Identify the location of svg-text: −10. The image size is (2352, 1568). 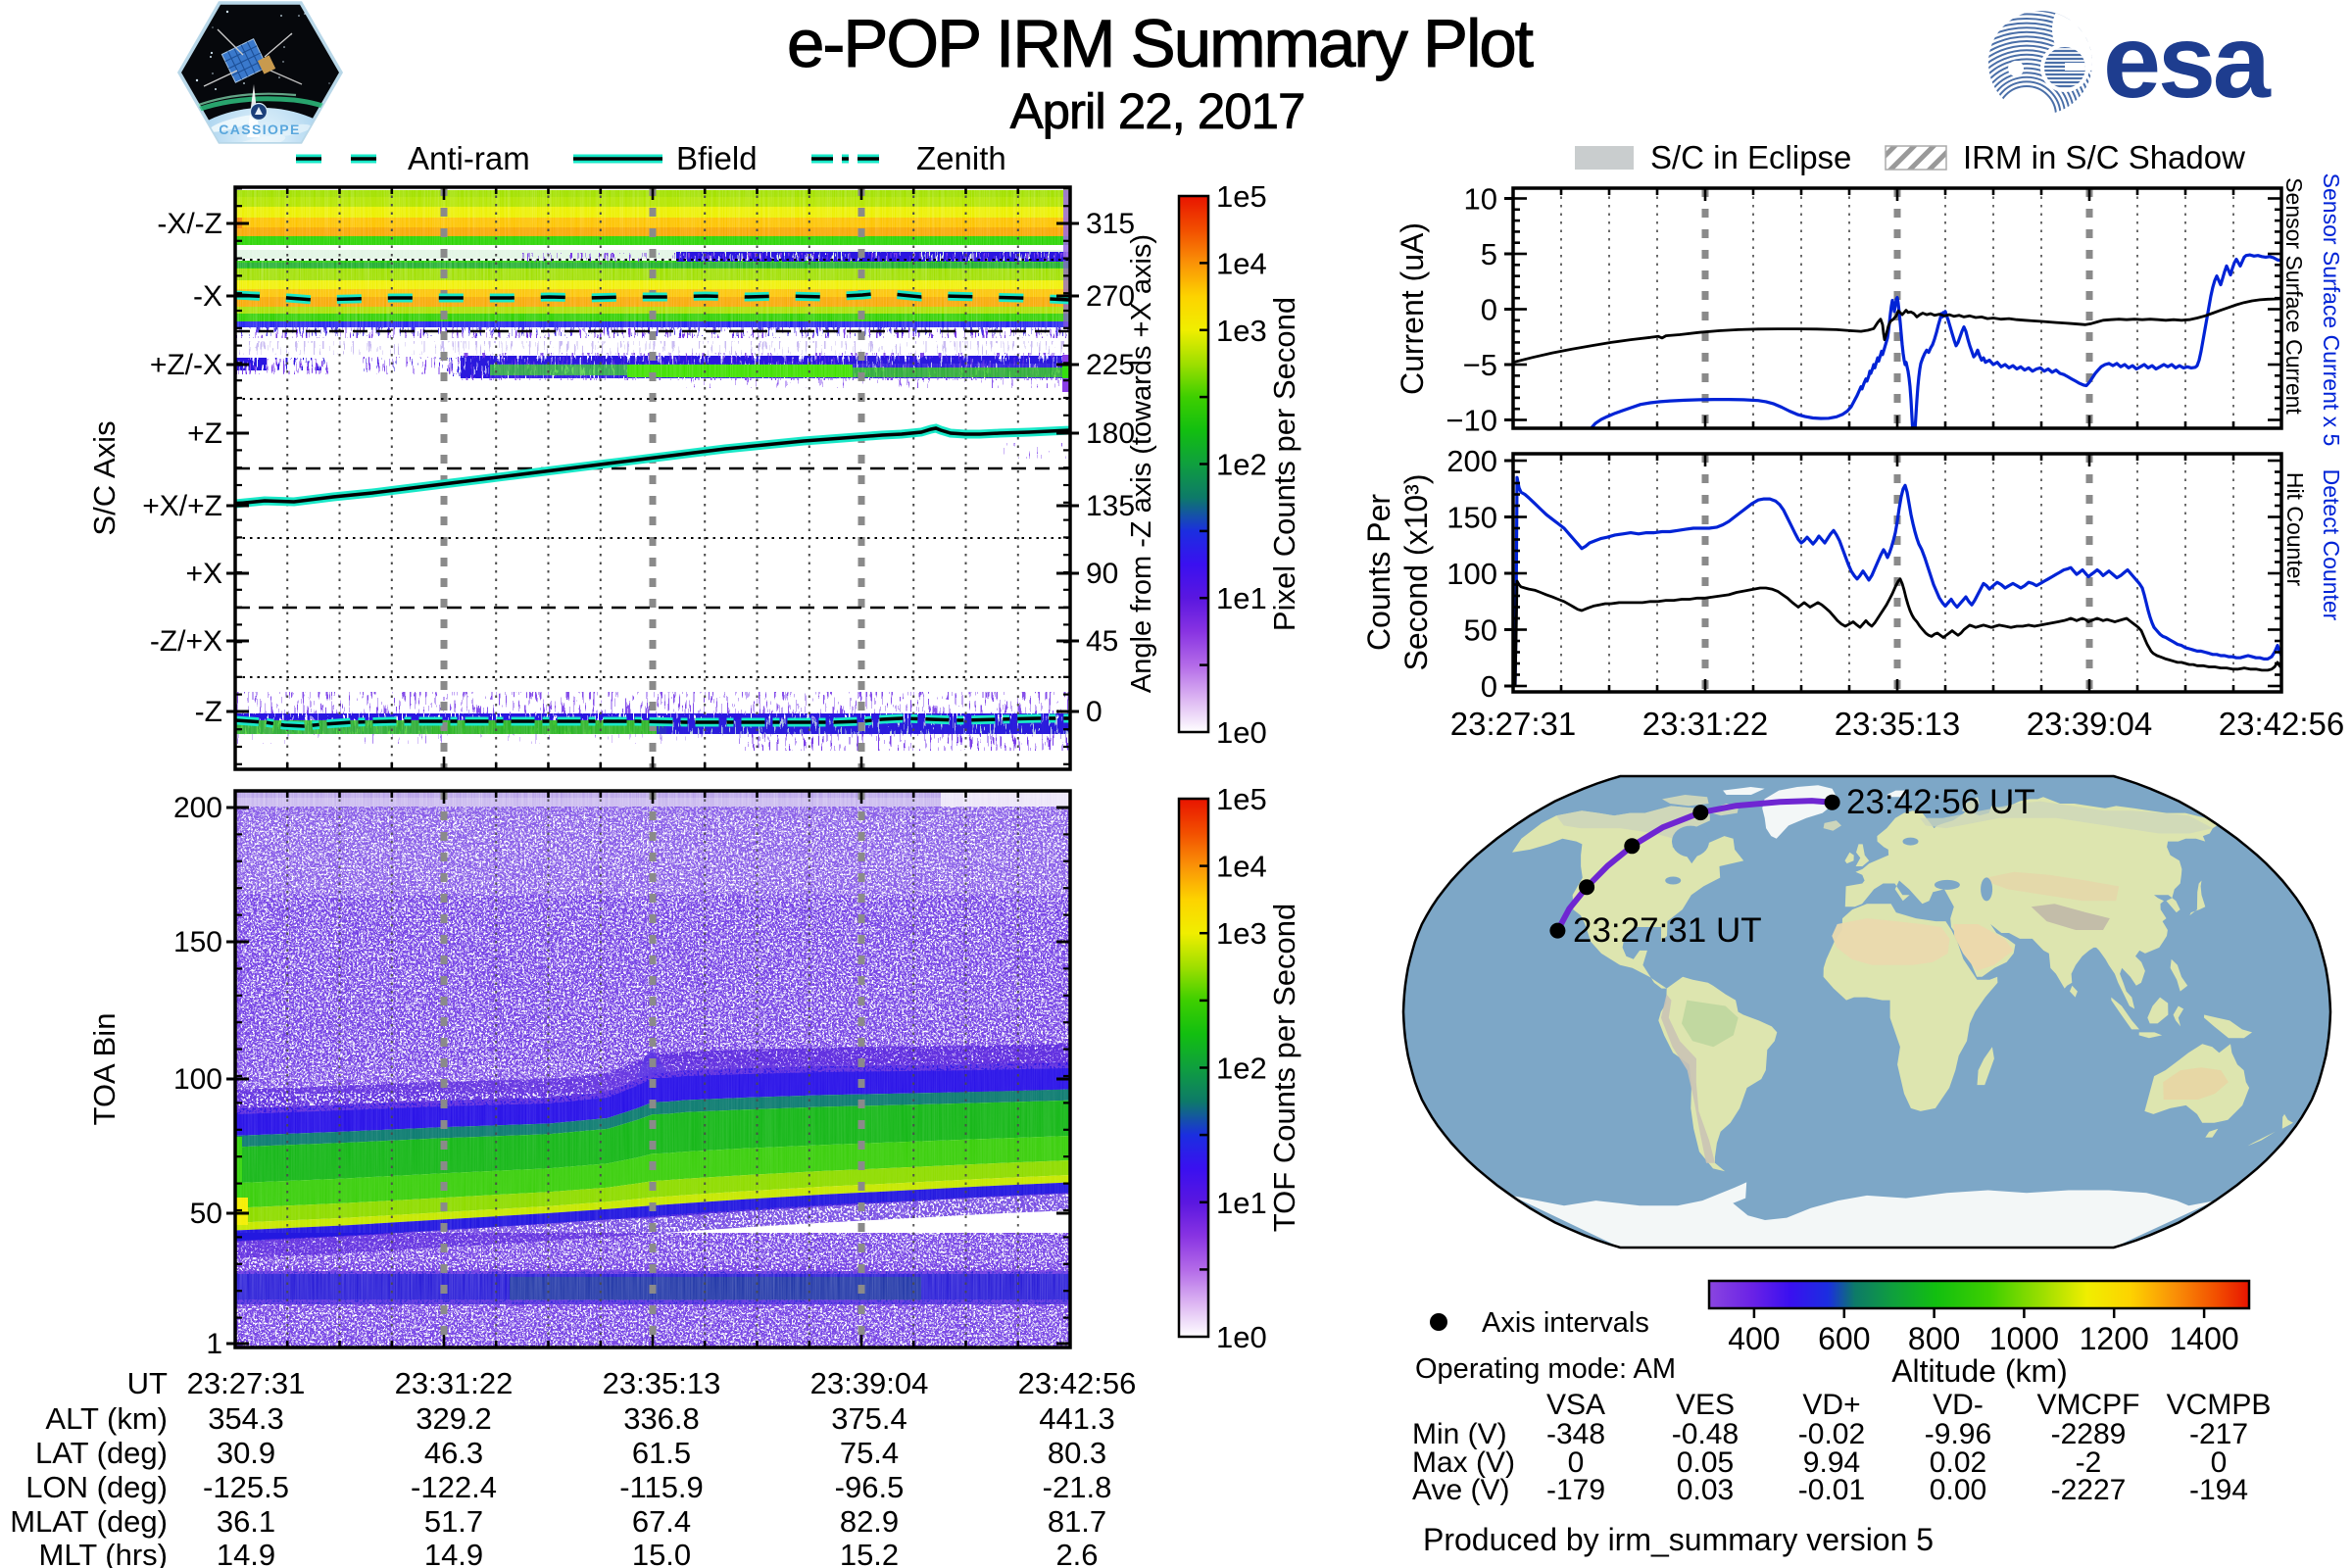
(1471, 421).